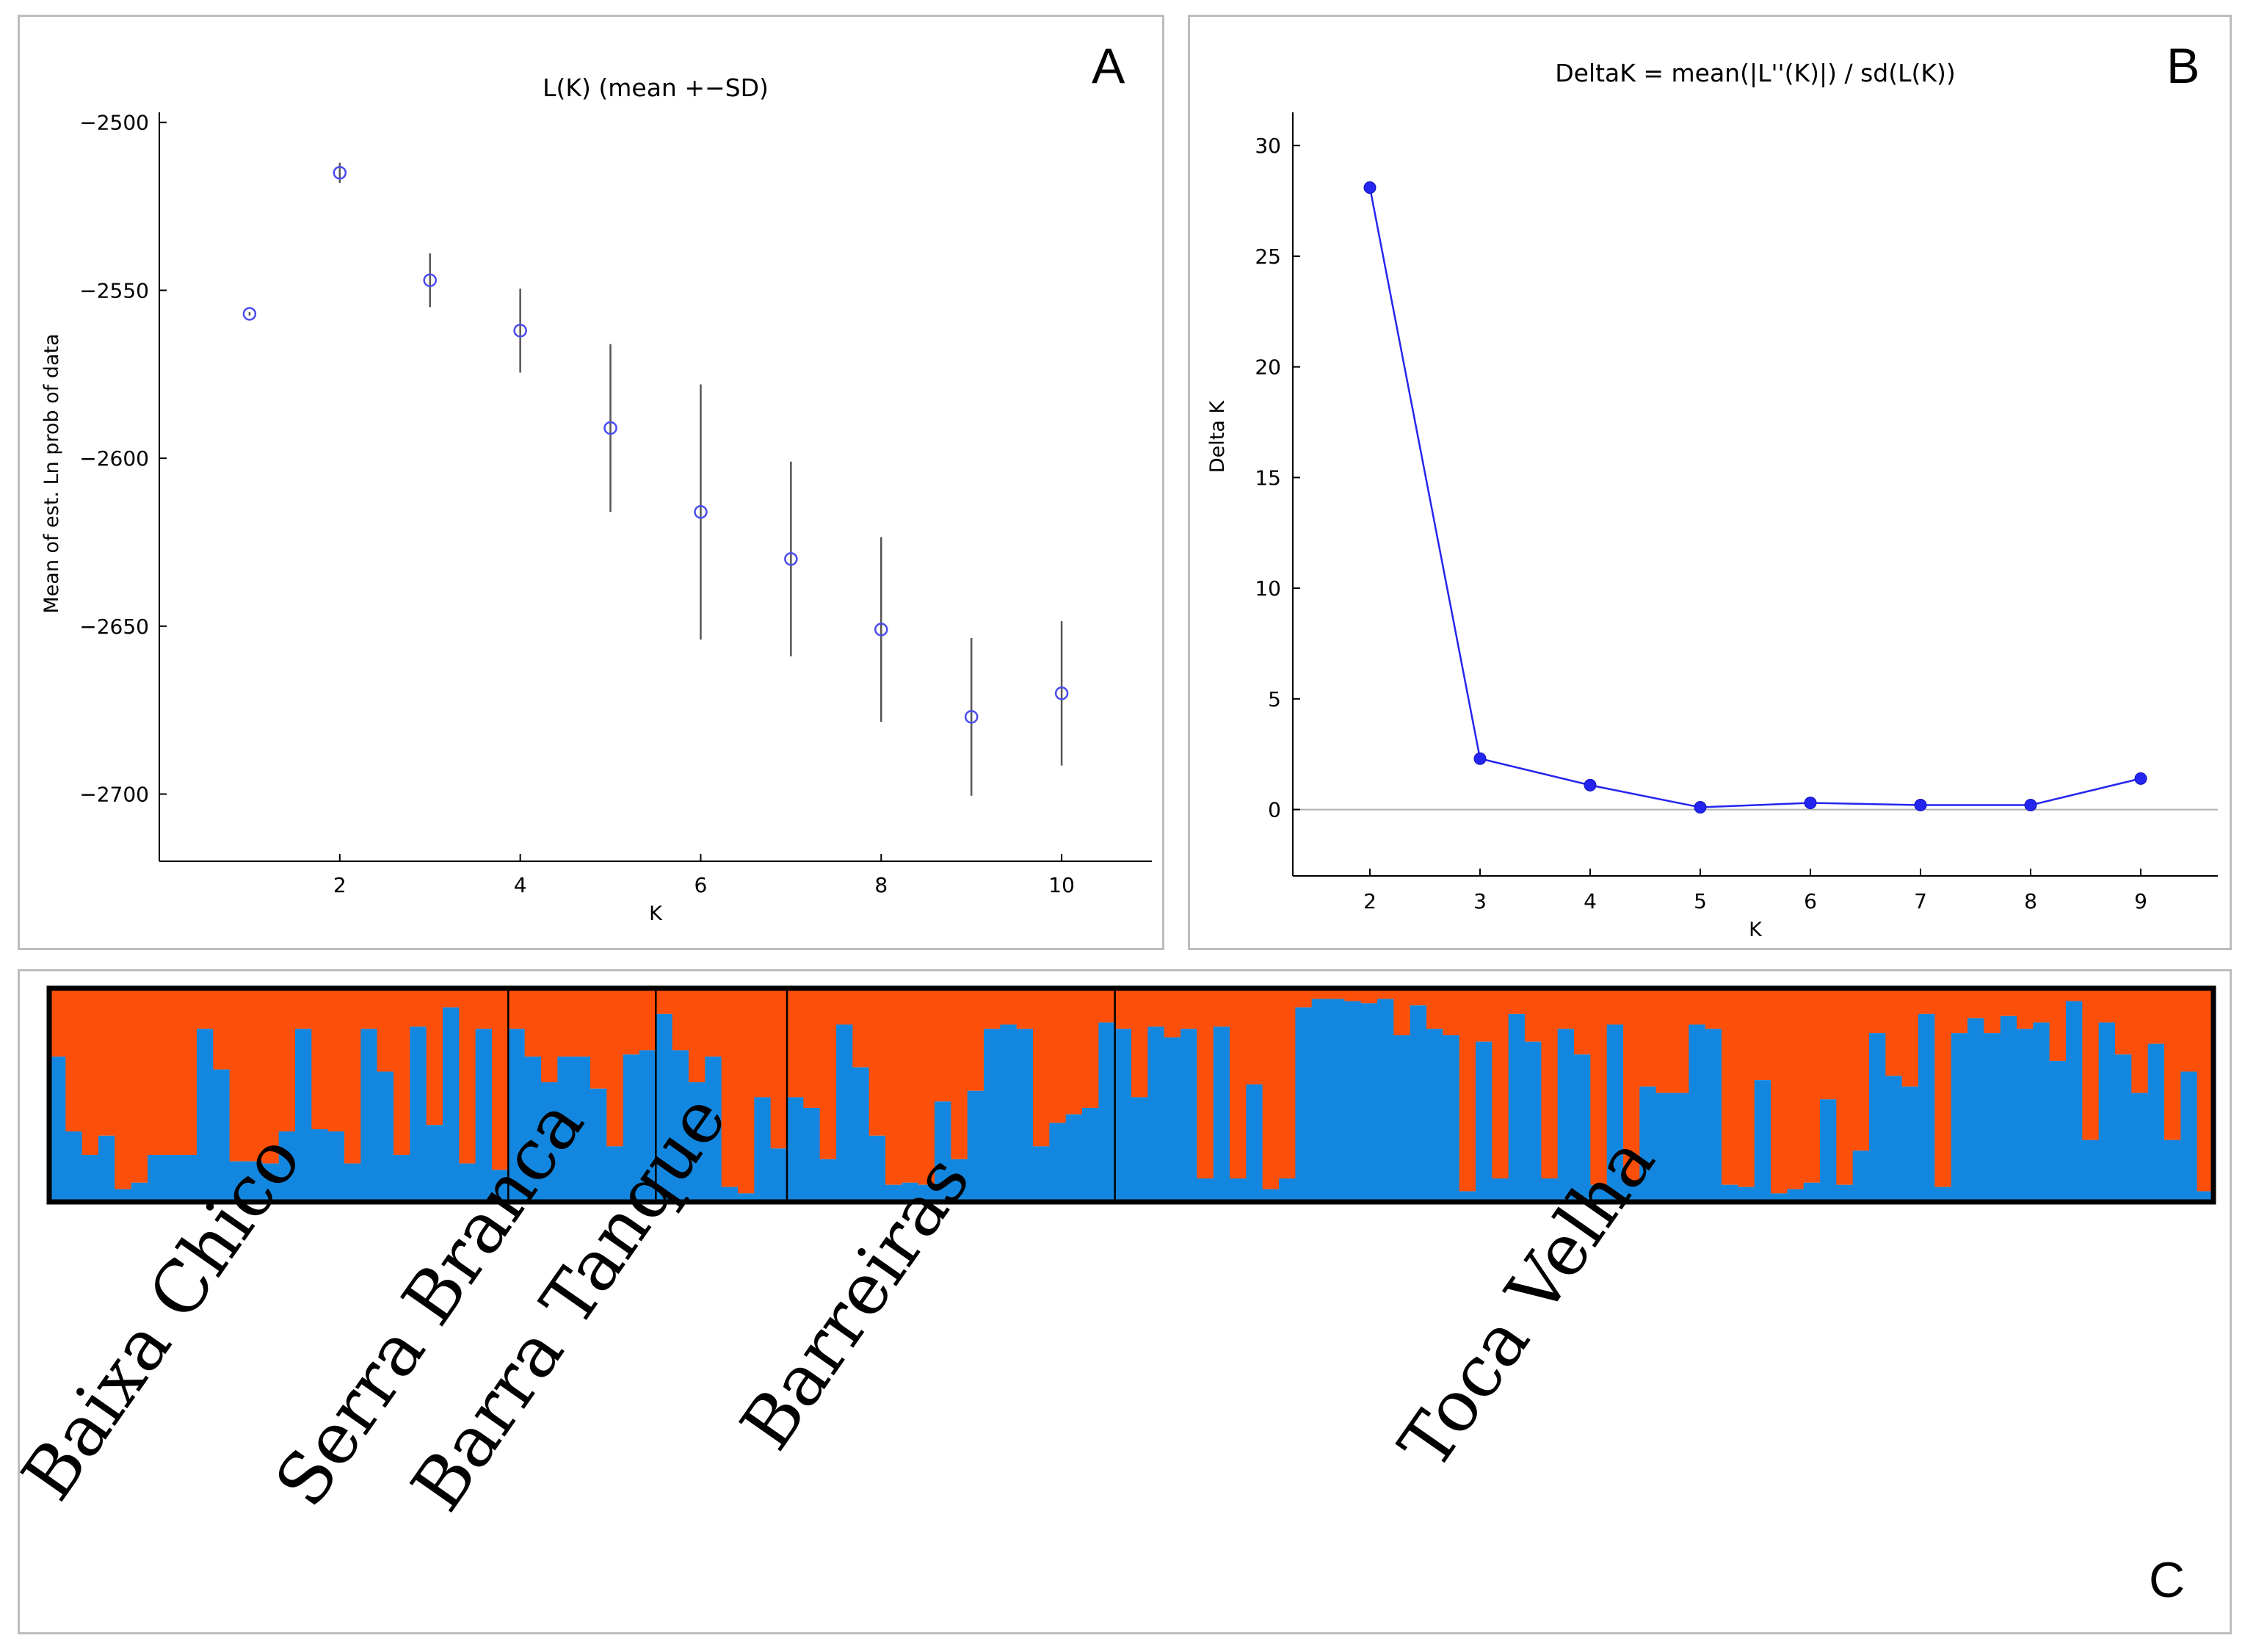  Describe the element at coordinates (2167, 1580) in the screenshot. I see `panel-c-letter: C` at that location.